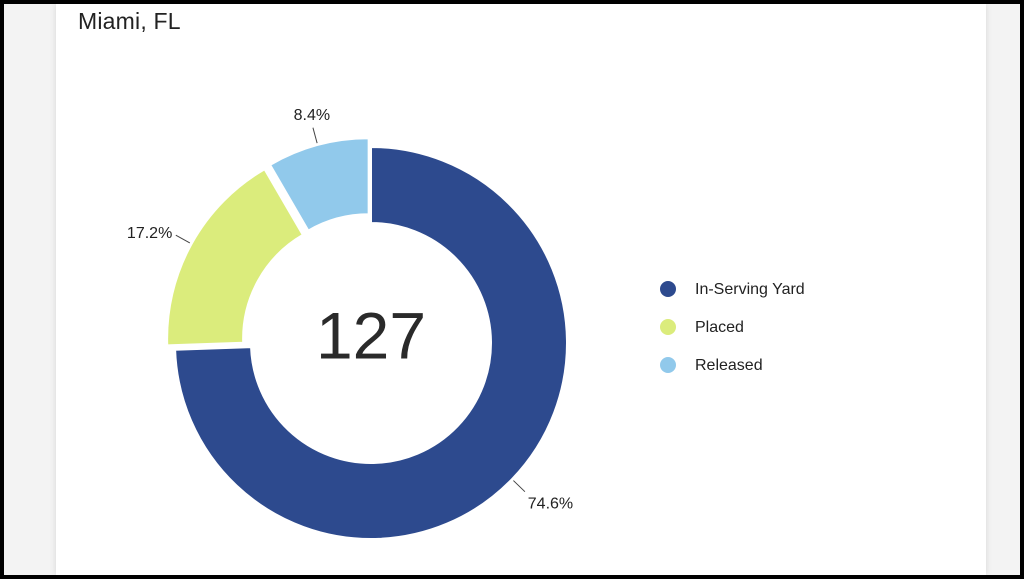 This screenshot has height=579, width=1024. Describe the element at coordinates (750, 289) in the screenshot. I see `legend-item-label: In-Serving Yard` at that location.